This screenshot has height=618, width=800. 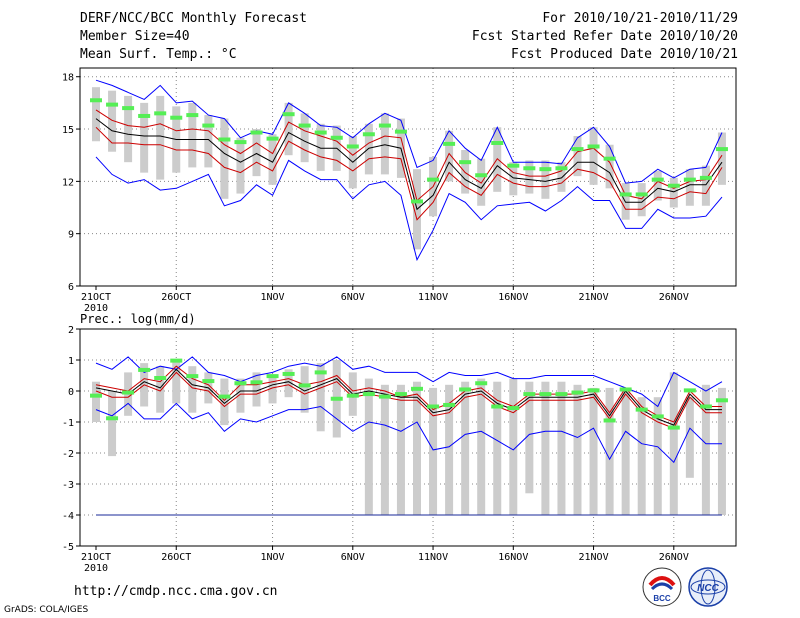 I want to click on precip-xtick-label: 16NOV, so click(x=513, y=557).